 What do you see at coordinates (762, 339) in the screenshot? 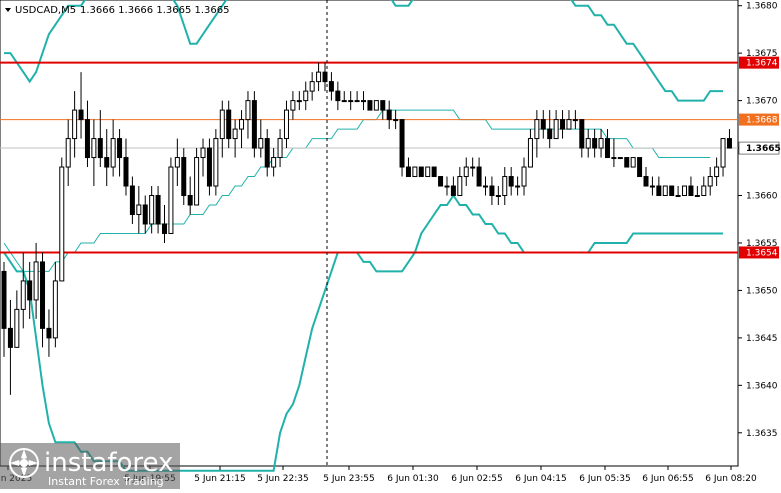
I see `y-tick-label: 1.3645` at bounding box center [762, 339].